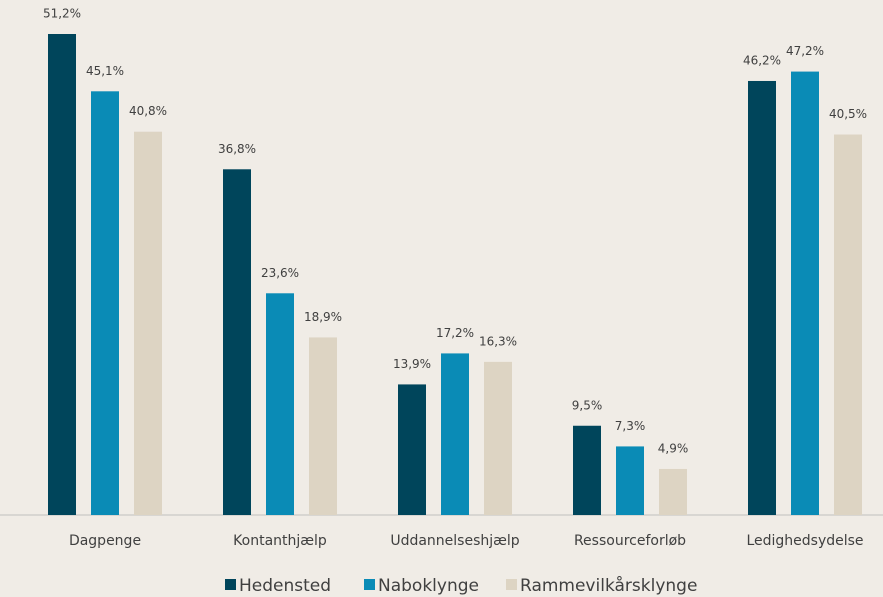 This screenshot has height=597, width=883. Describe the element at coordinates (148, 111) in the screenshot. I see `value-label: 40,8%` at that location.